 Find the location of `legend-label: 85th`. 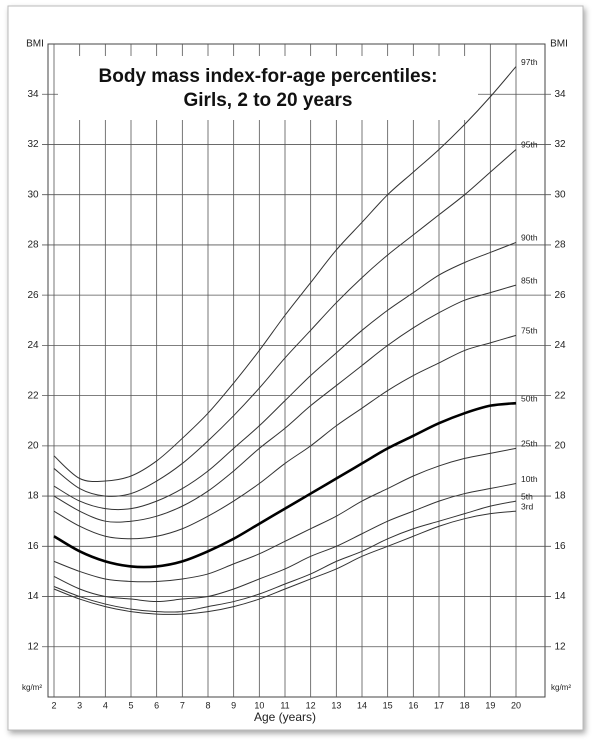

legend-label: 85th is located at coordinates (529, 280).